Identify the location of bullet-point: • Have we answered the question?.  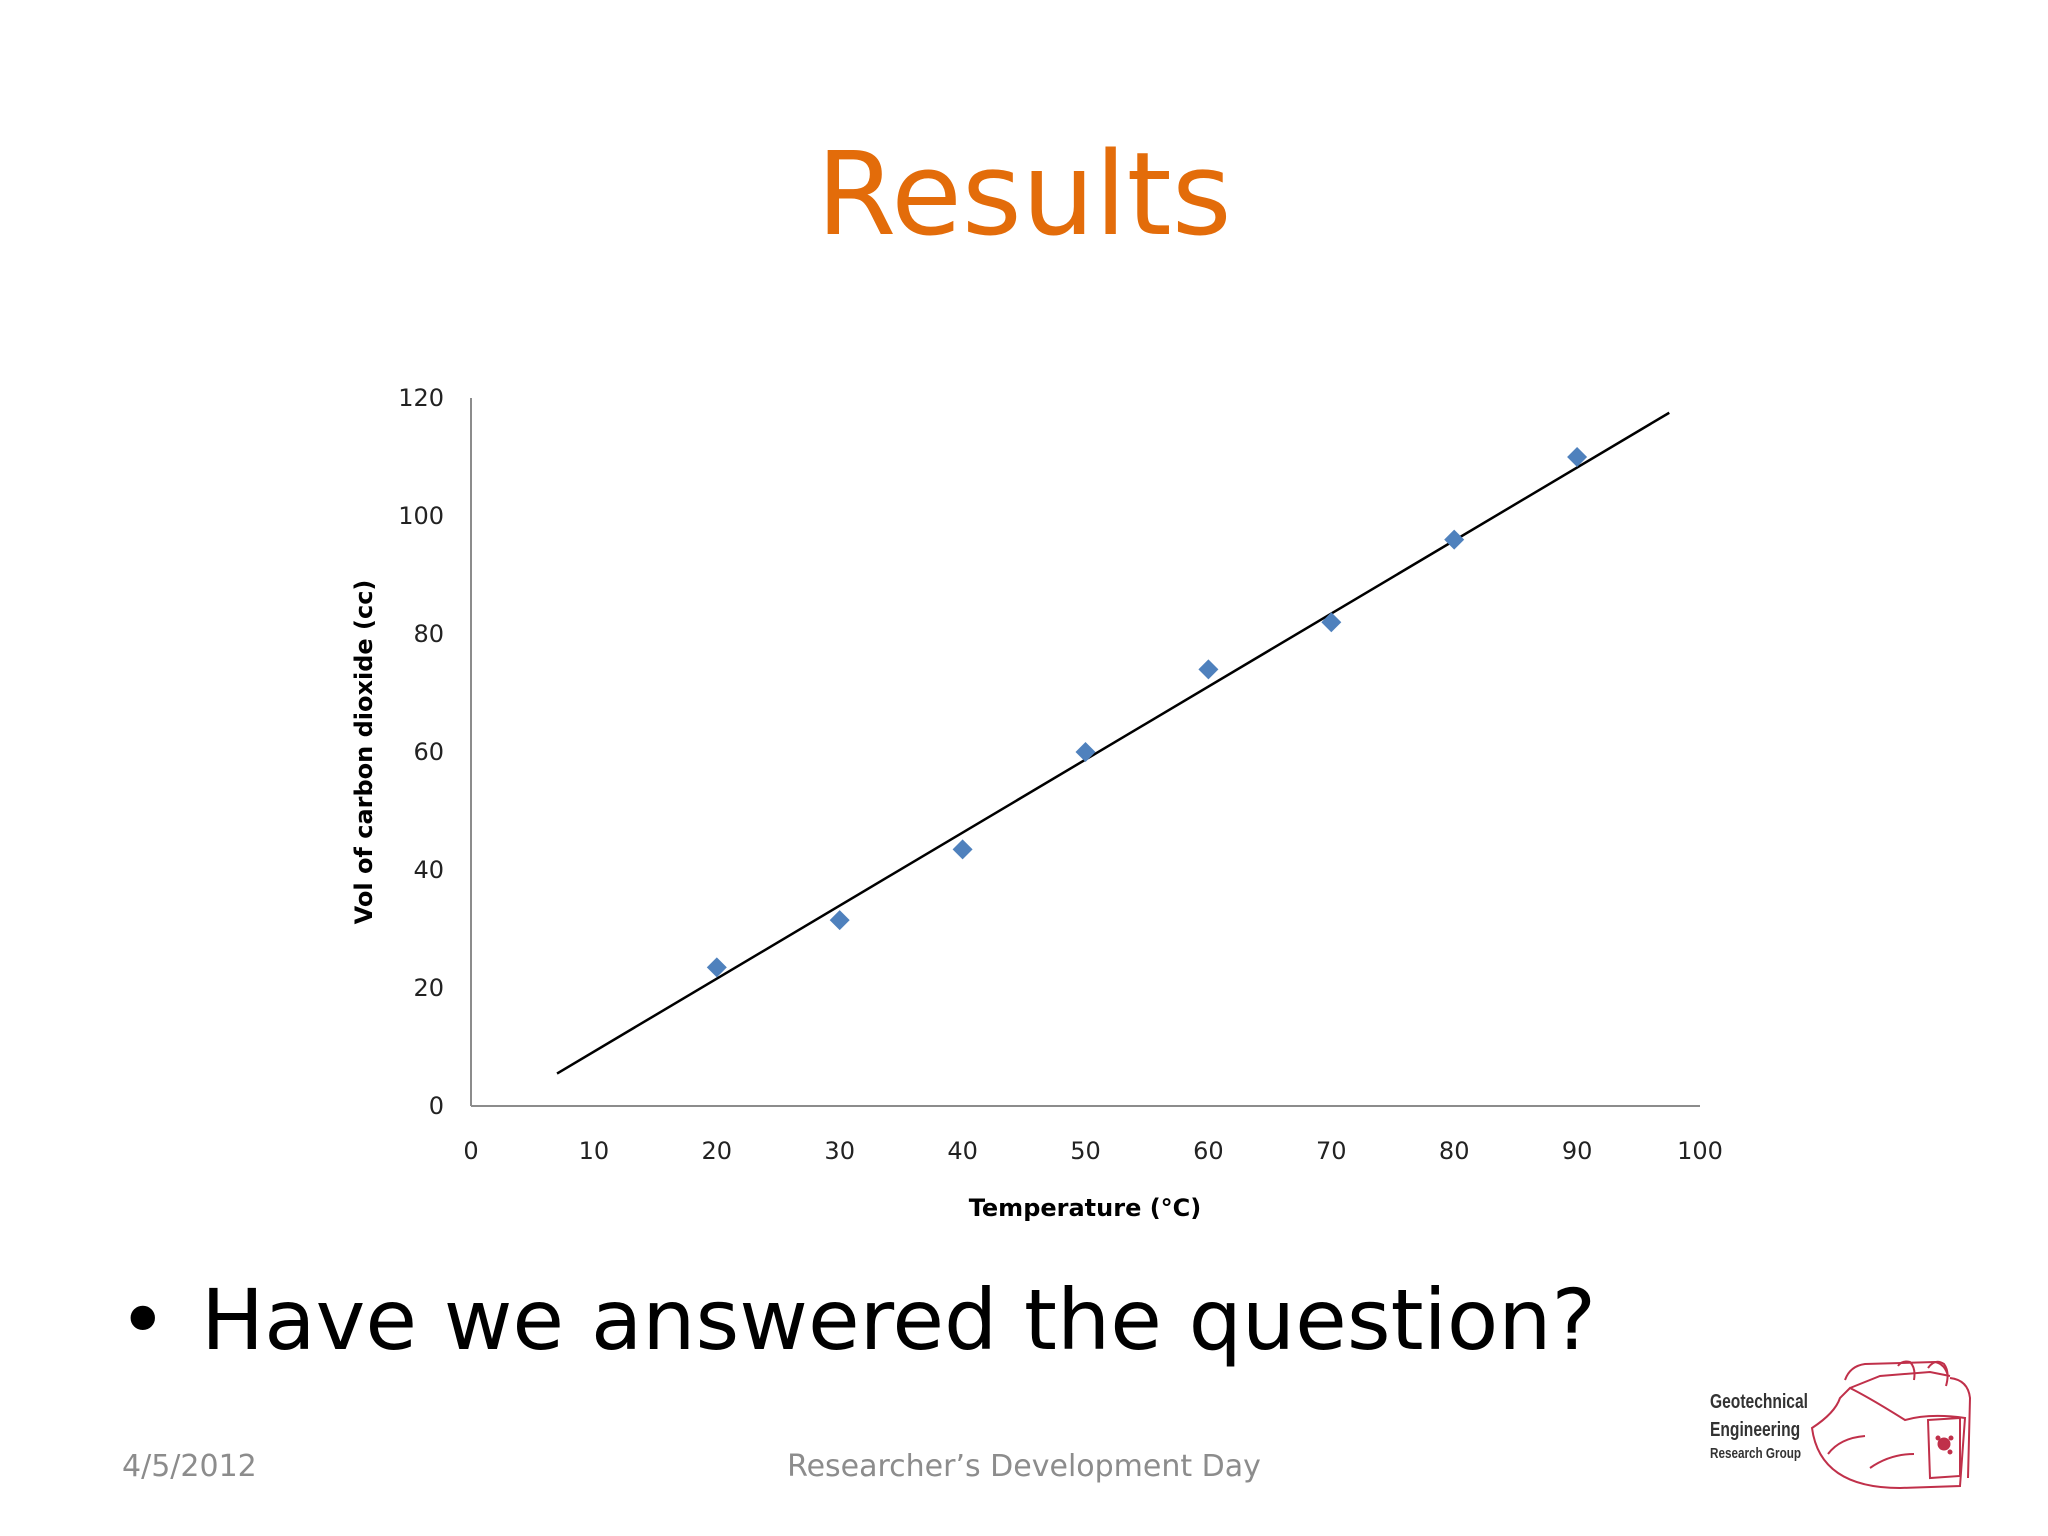
(857, 1320).